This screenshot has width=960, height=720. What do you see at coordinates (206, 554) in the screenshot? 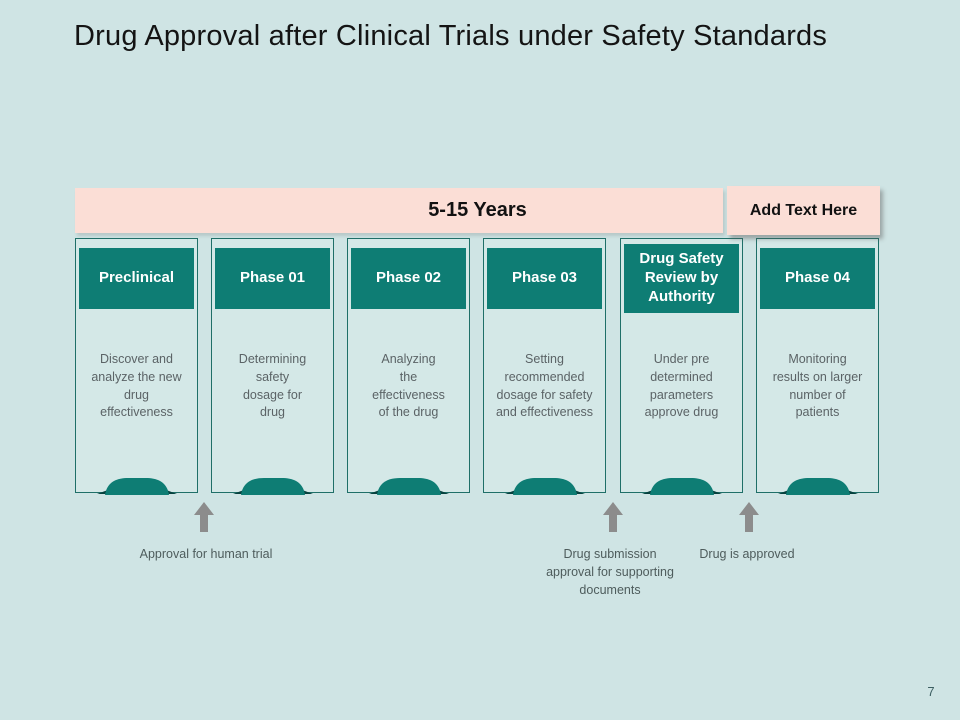
I see `annotation-approval-human-trial: Approval for human trial` at bounding box center [206, 554].